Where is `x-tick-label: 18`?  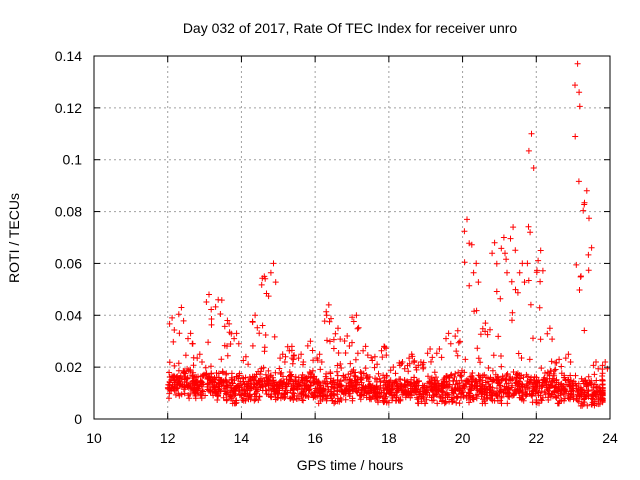
x-tick-label: 18 is located at coordinates (389, 438).